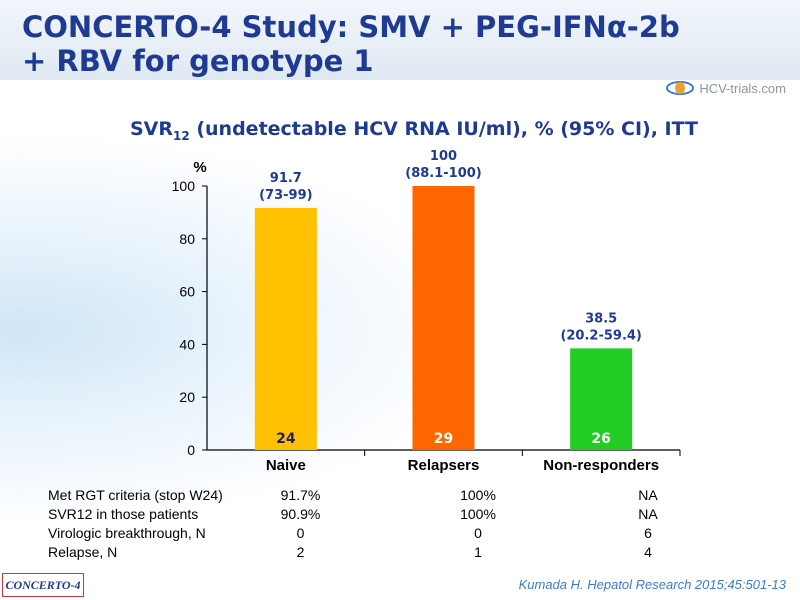 The image size is (800, 600). What do you see at coordinates (135, 495) in the screenshot?
I see `stats-row-label: Met RGT criteria (stop W24)` at bounding box center [135, 495].